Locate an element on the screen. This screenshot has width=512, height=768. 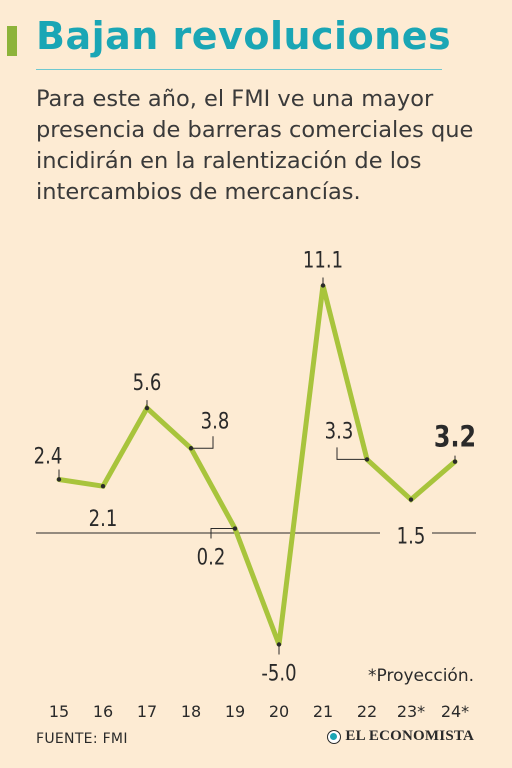
data-label: -5.0 is located at coordinates (278, 673).